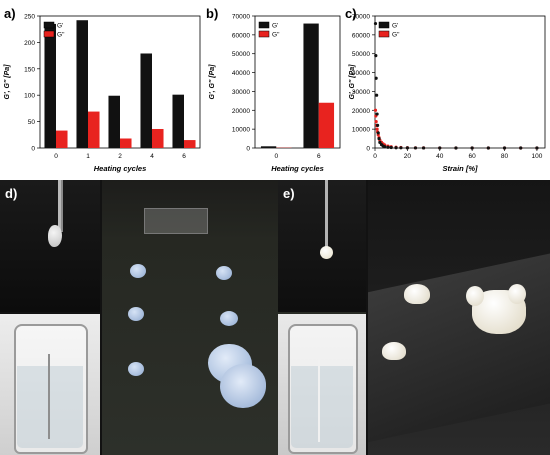 Image resolution: width=550 pixels, height=455 pixels. Describe the element at coordinates (243, 386) in the screenshot. I see `blue-gel-blob-large` at that location.